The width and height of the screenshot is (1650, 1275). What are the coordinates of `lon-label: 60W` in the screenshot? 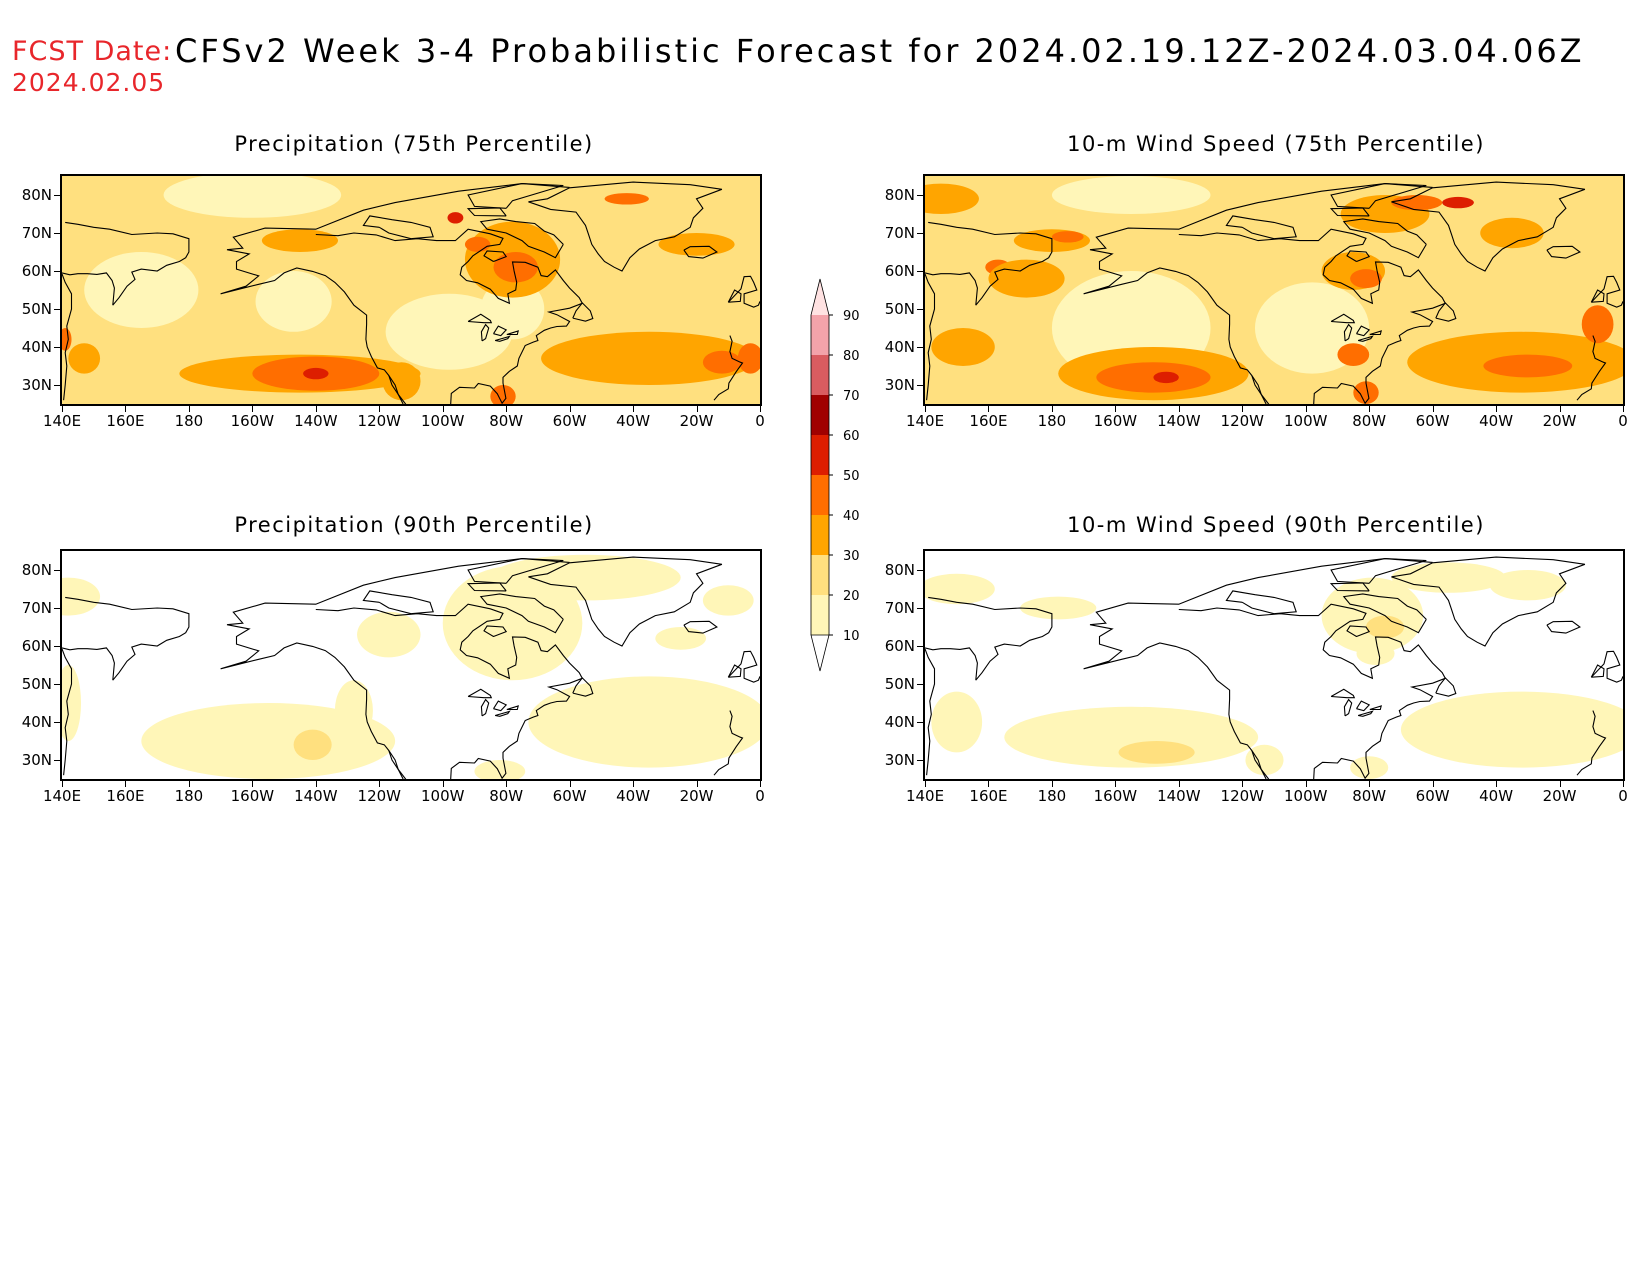 It's located at (569, 796).